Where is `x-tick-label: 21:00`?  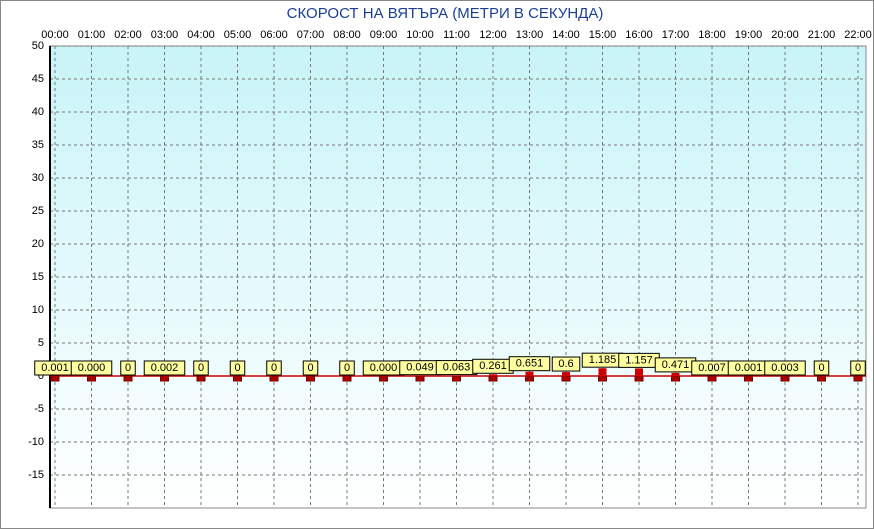
x-tick-label: 21:00 is located at coordinates (822, 35).